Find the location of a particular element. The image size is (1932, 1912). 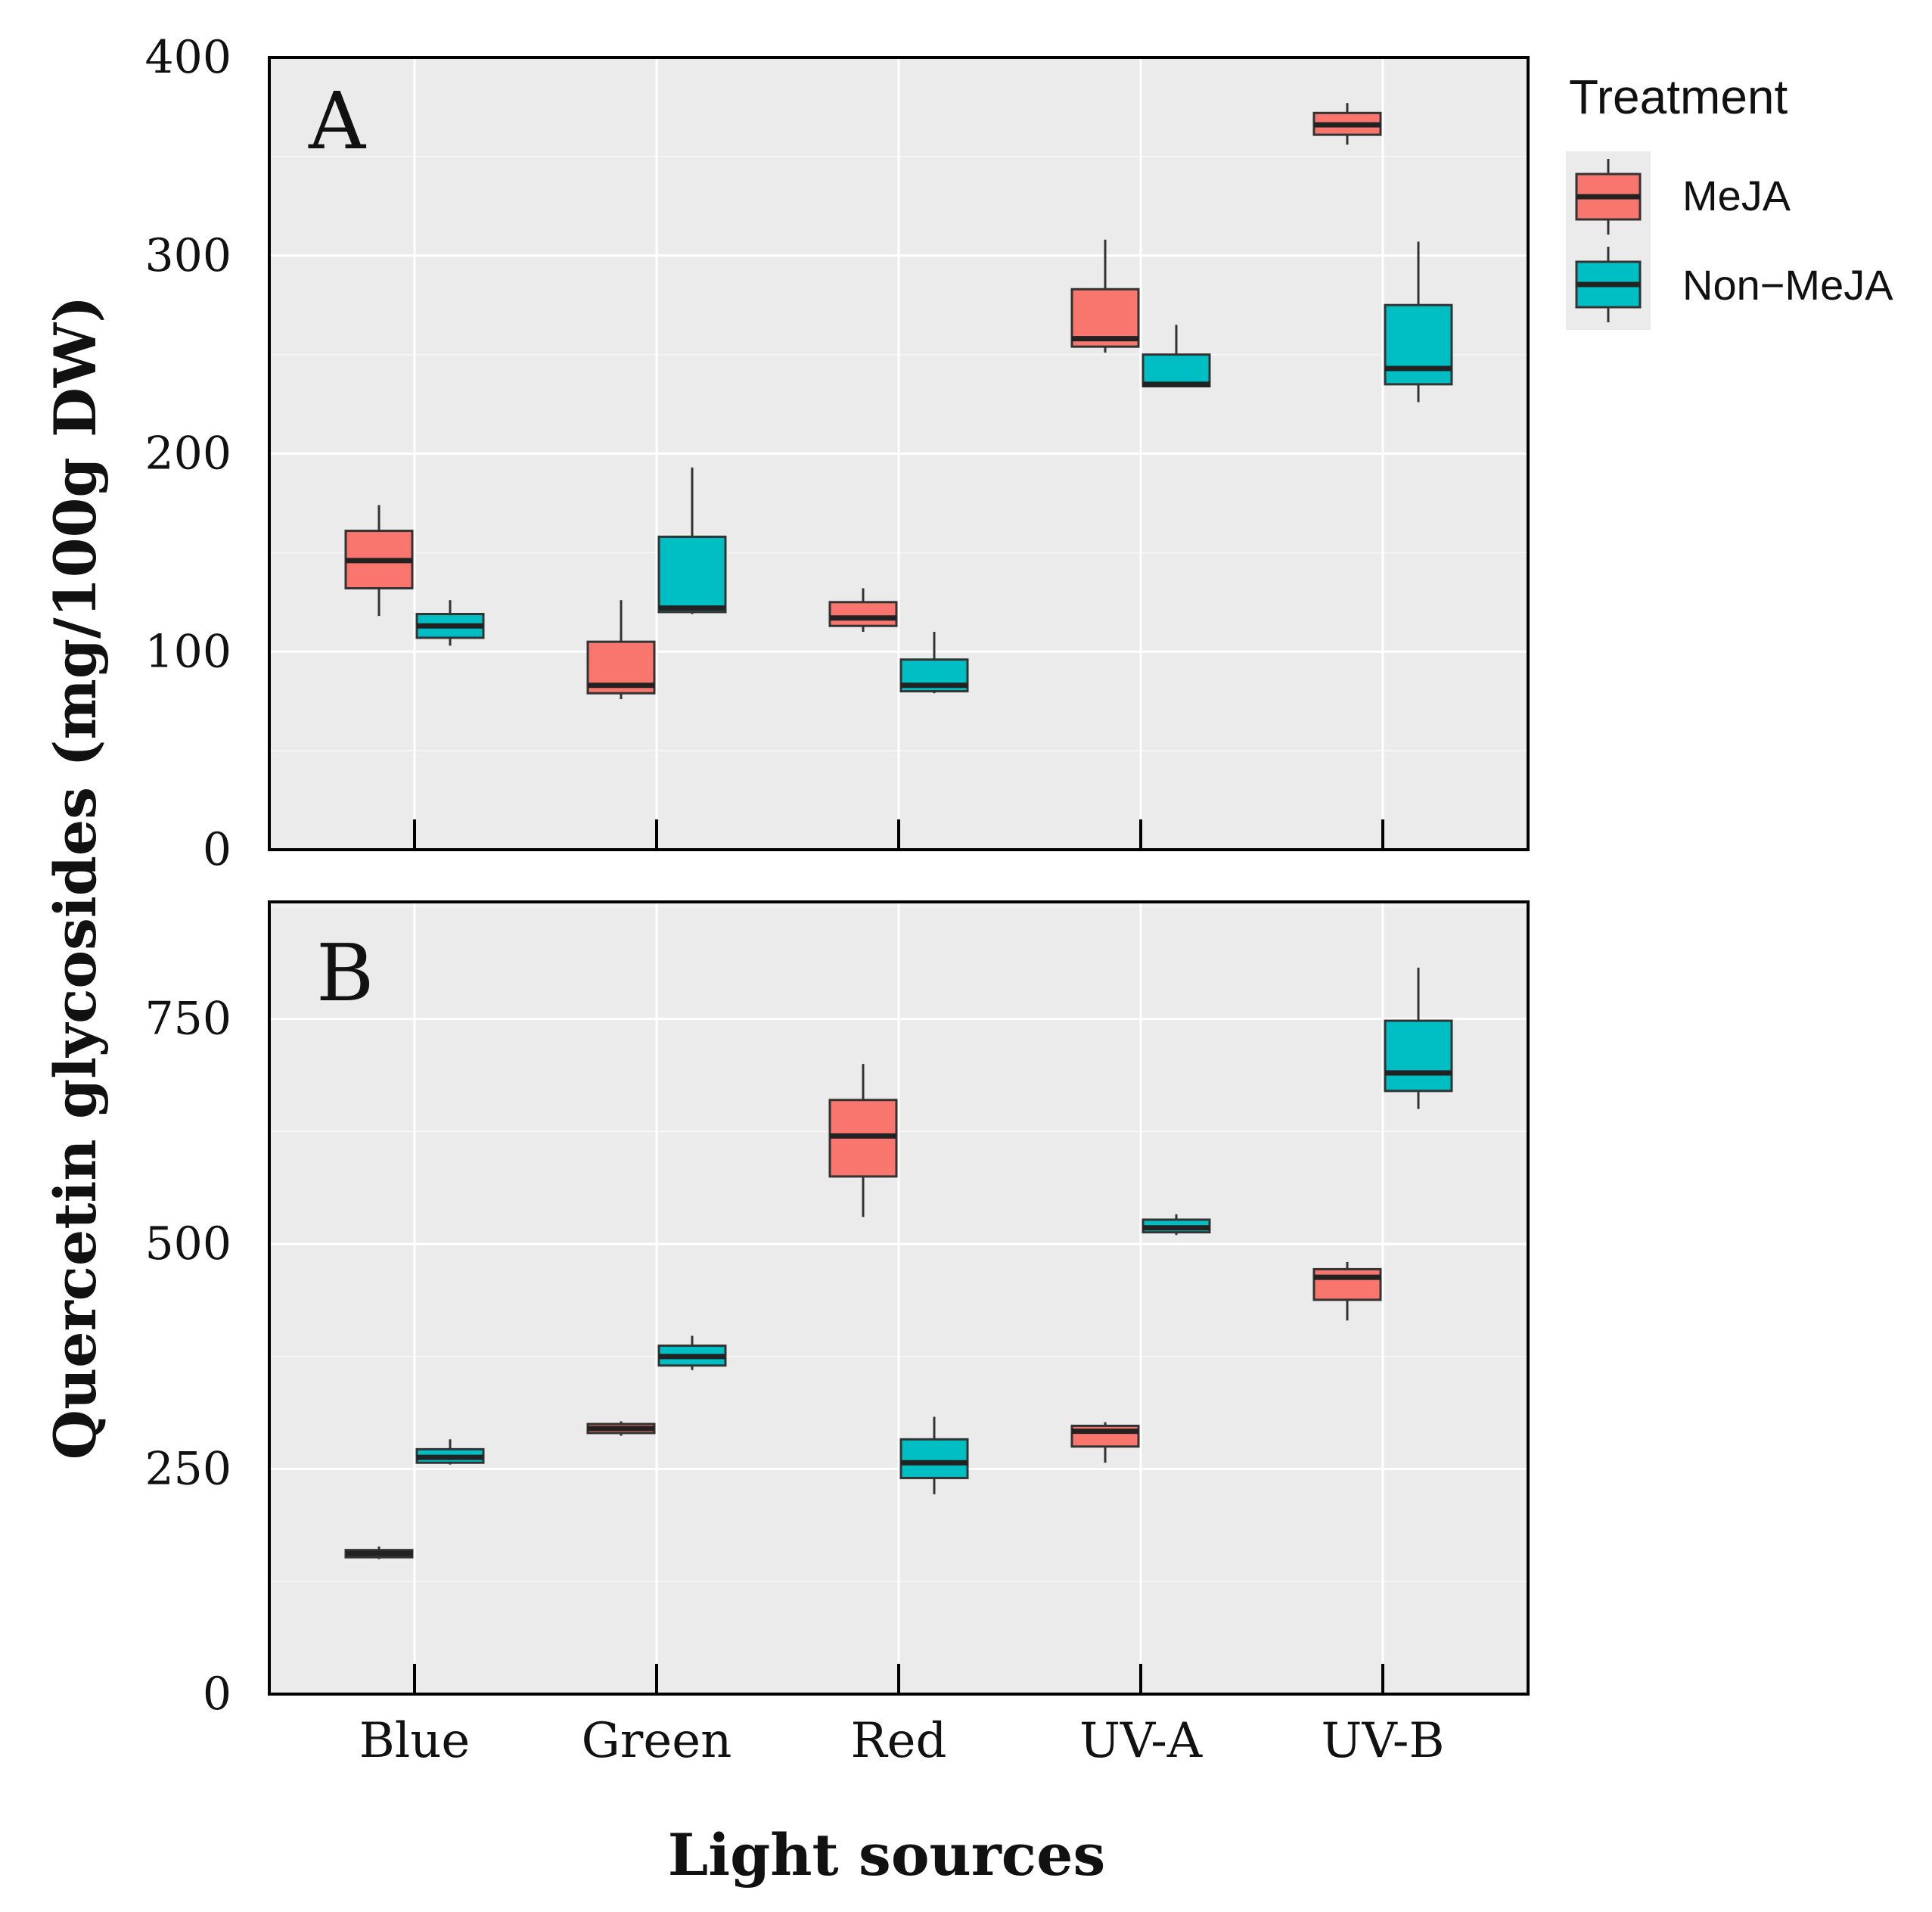

panel-b-box-non-meja-uv-a is located at coordinates (1176, 1225).